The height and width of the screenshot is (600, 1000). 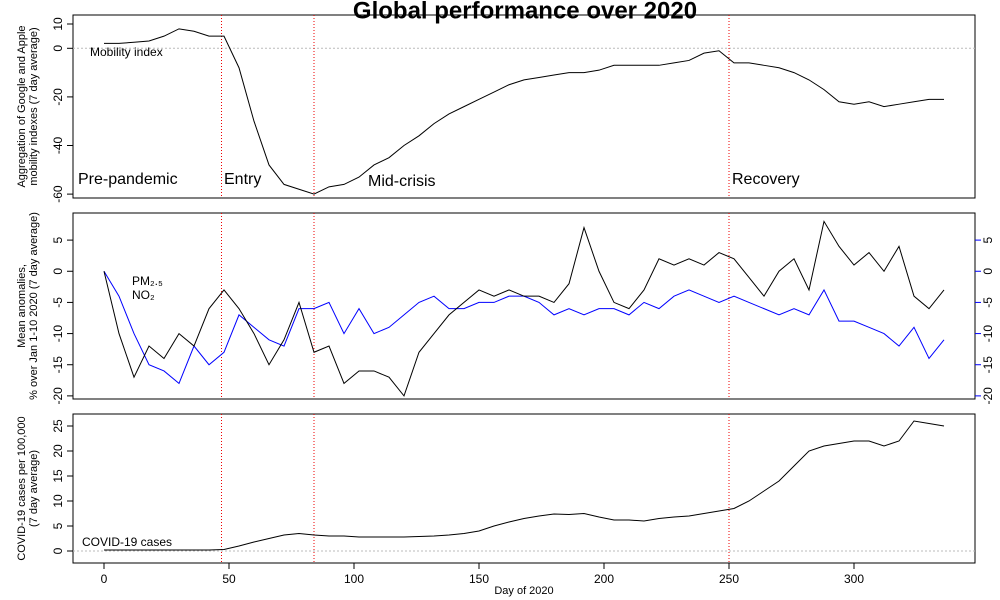 What do you see at coordinates (988, 302) in the screenshot?
I see `y2-tick-label: -5` at bounding box center [988, 302].